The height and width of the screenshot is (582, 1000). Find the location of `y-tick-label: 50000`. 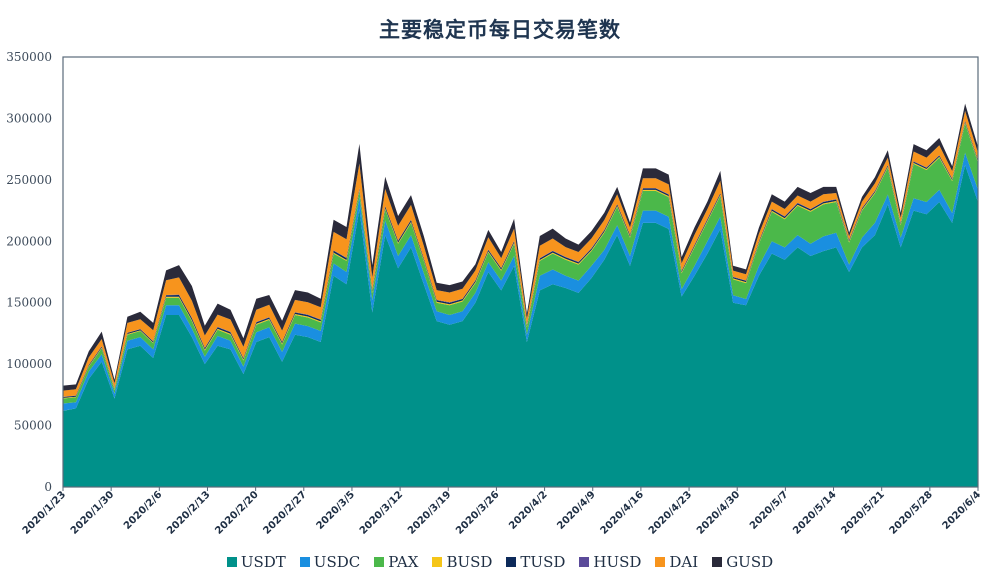

y-tick-label: 50000 is located at coordinates (33, 426).